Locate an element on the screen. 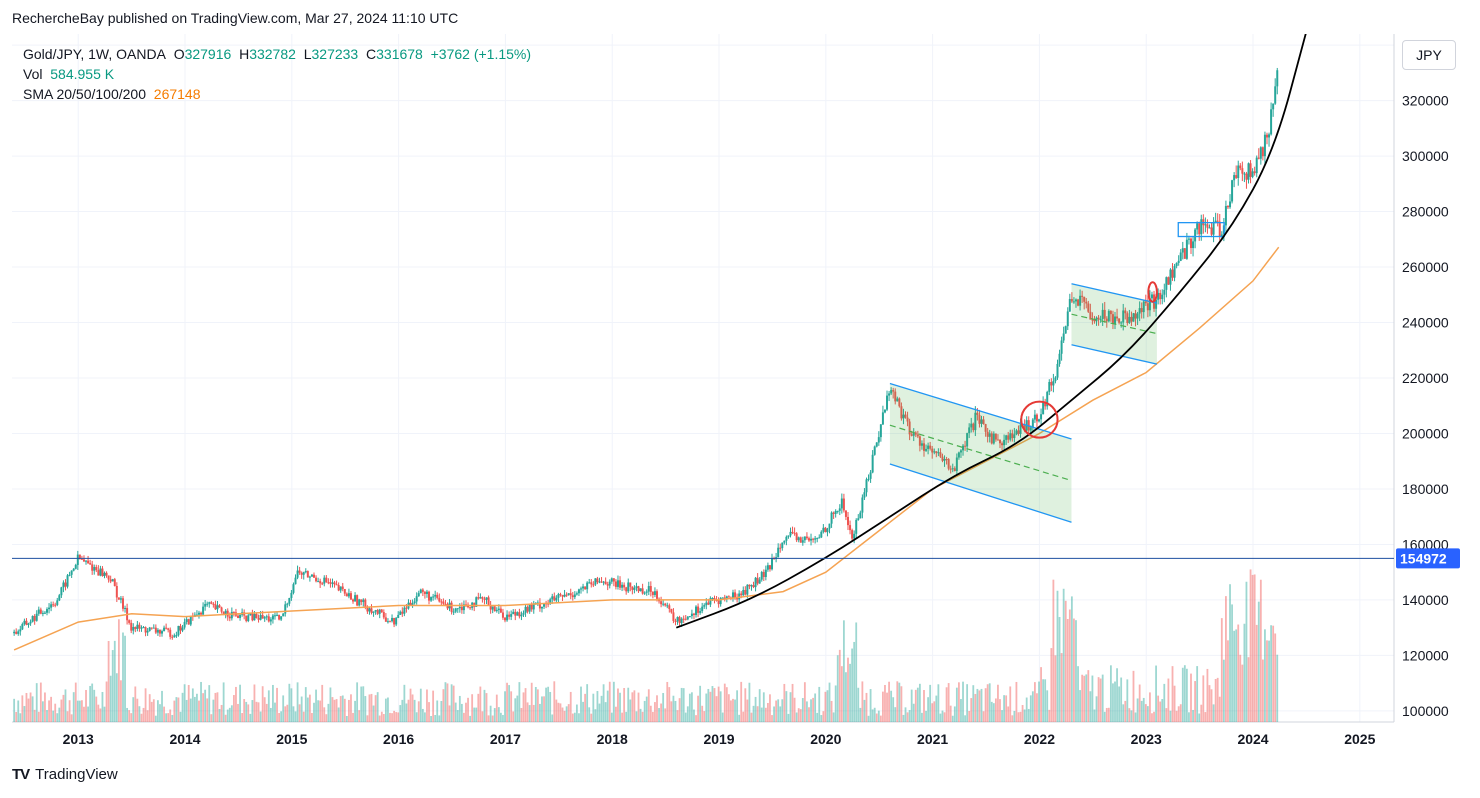 The height and width of the screenshot is (798, 1480). currency-button: JPY is located at coordinates (1429, 55).